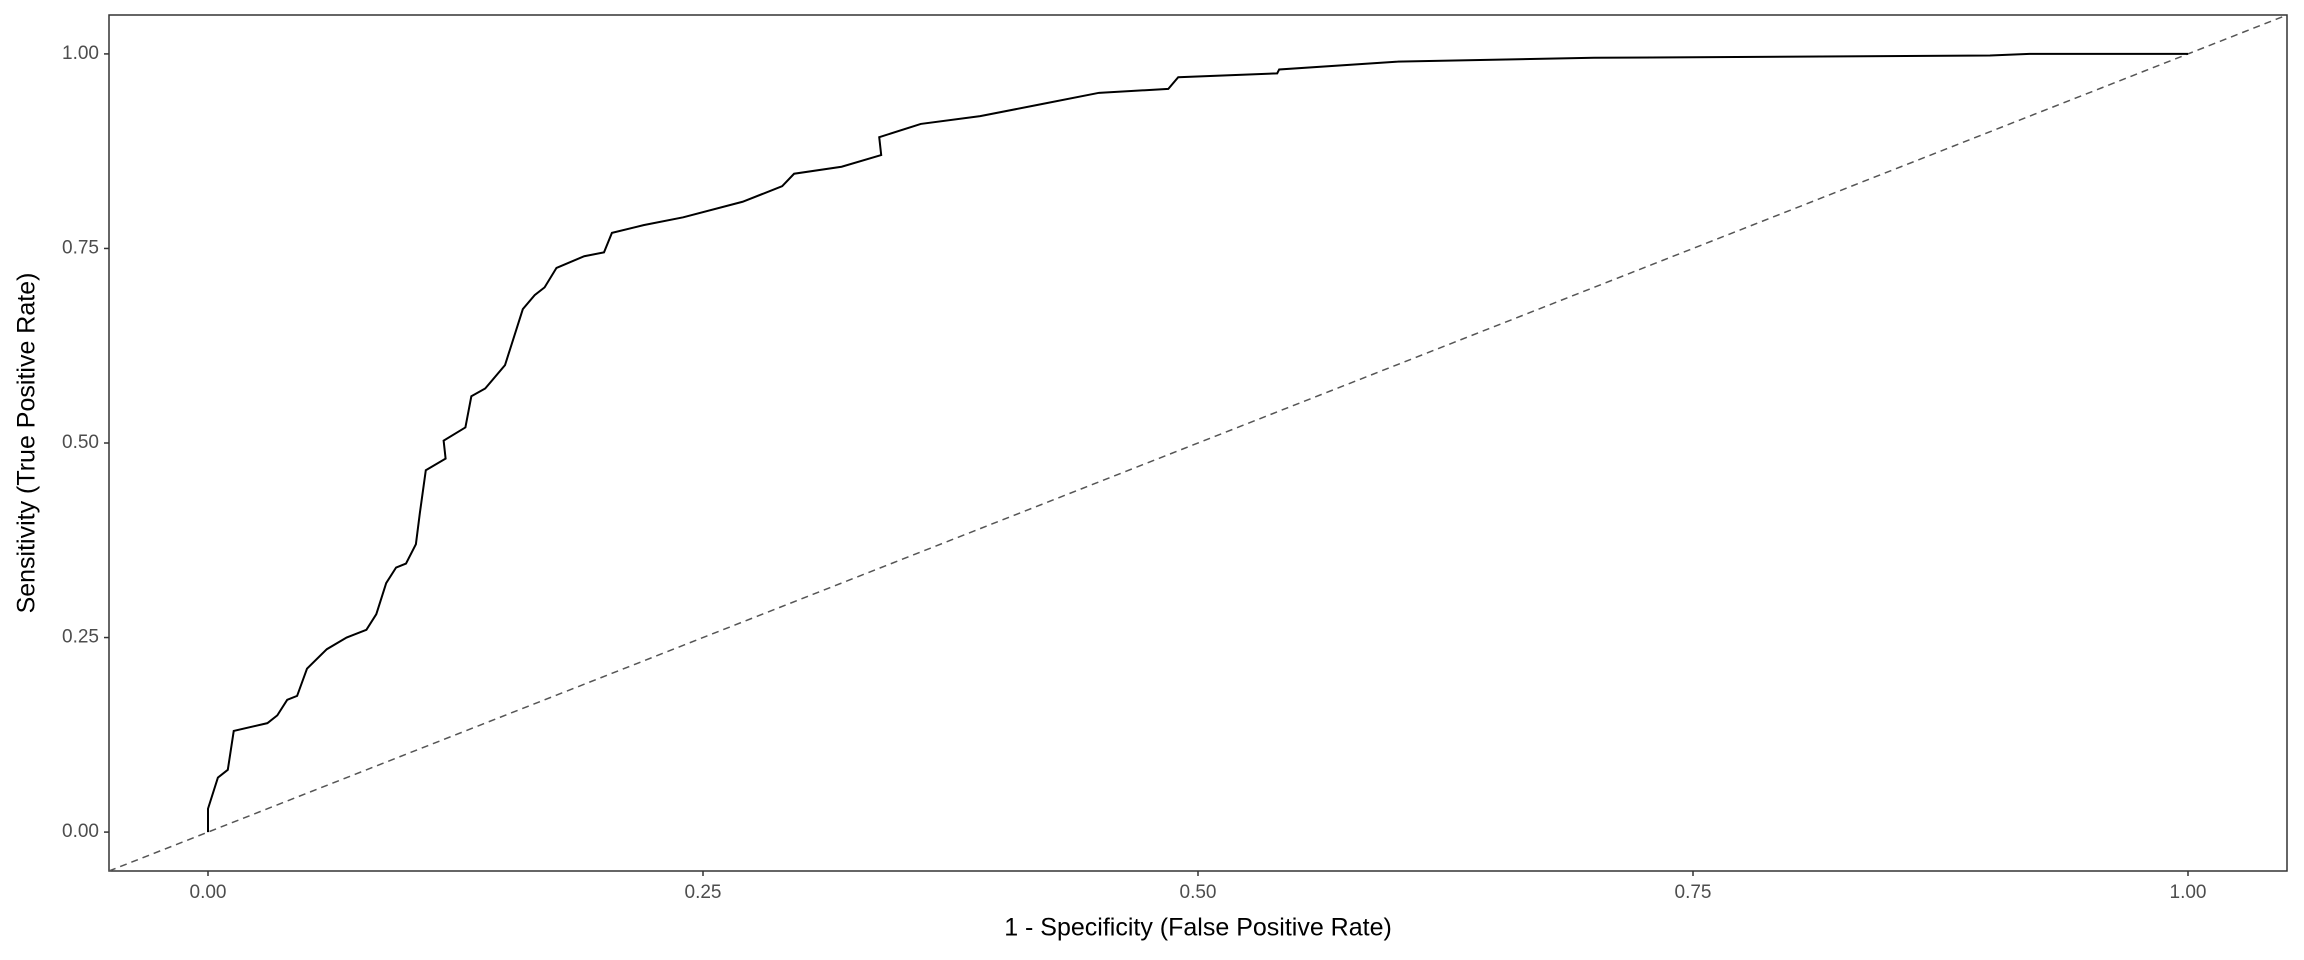 The height and width of the screenshot is (960, 2304). I want to click on x-tick-label: 1.00, so click(2188, 892).